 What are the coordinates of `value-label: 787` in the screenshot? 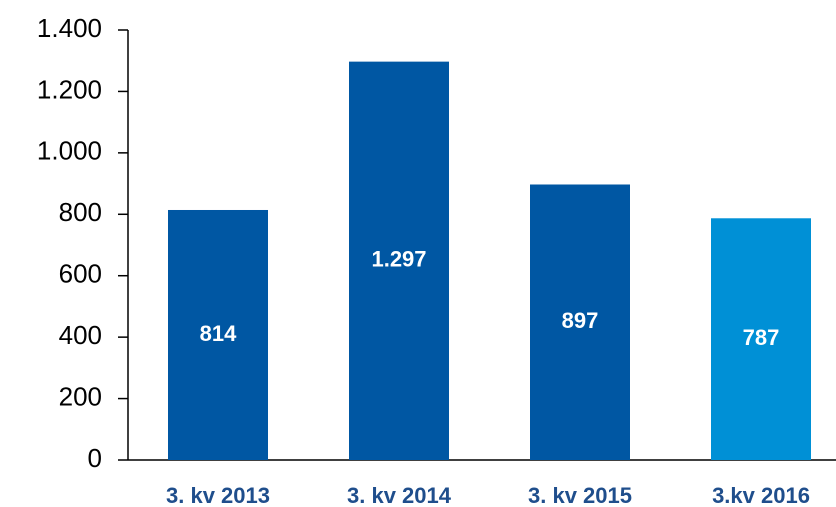 It's located at (761, 337).